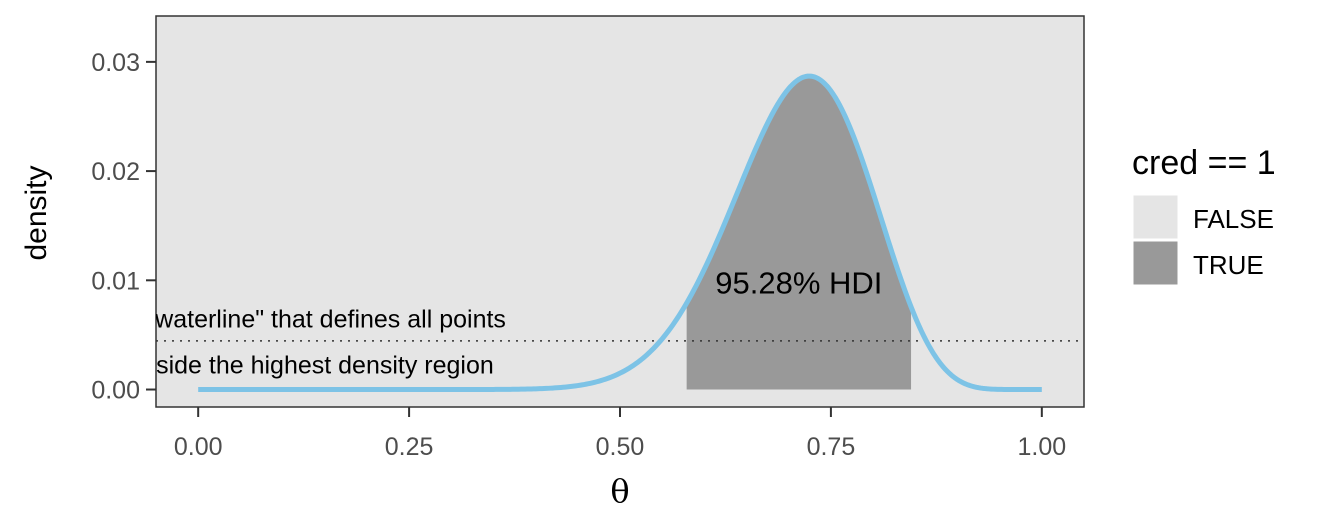 This screenshot has height=528, width=1344. Describe the element at coordinates (1204, 163) in the screenshot. I see `legend-title: cred == 1` at that location.